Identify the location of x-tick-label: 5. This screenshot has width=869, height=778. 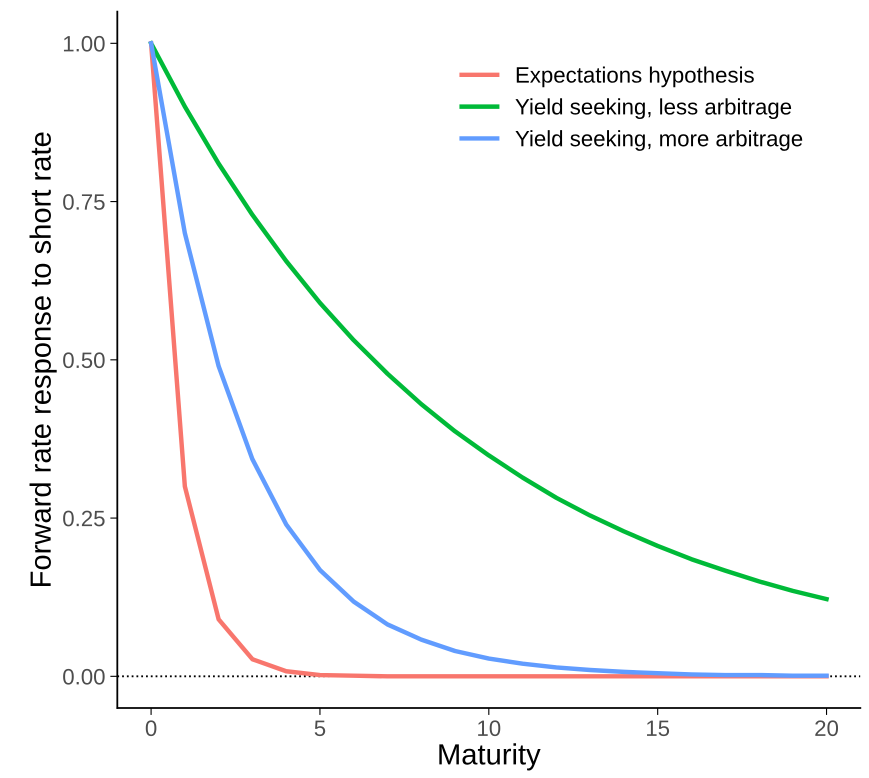
(320, 728).